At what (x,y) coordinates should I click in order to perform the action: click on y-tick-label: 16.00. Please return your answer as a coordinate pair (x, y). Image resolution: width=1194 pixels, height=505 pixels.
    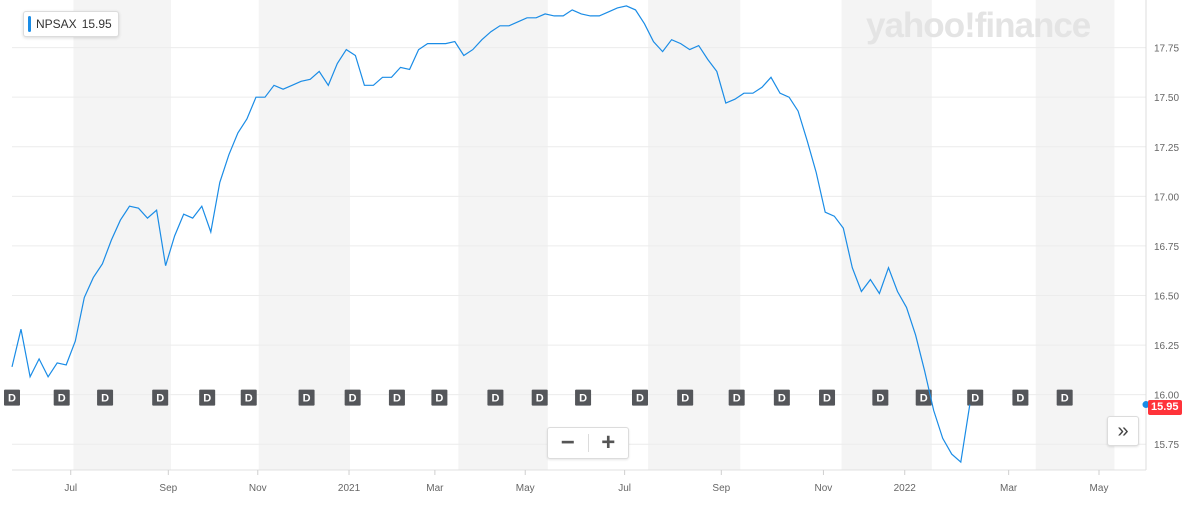
    Looking at the image, I should click on (1166, 396).